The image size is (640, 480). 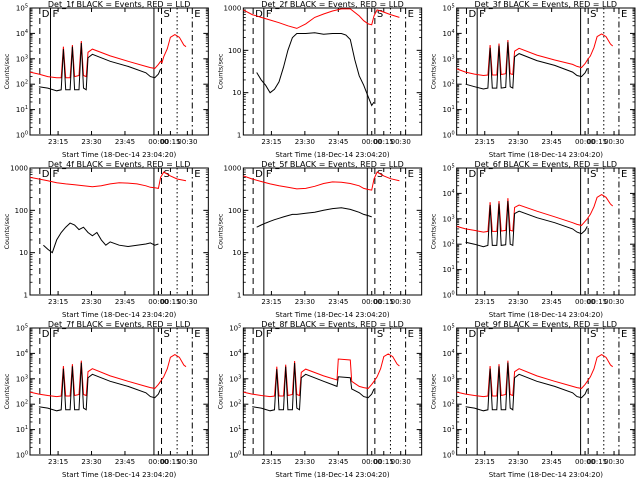 What do you see at coordinates (23, 253) in the screenshot?
I see `y-tick-label: 10` at bounding box center [23, 253].